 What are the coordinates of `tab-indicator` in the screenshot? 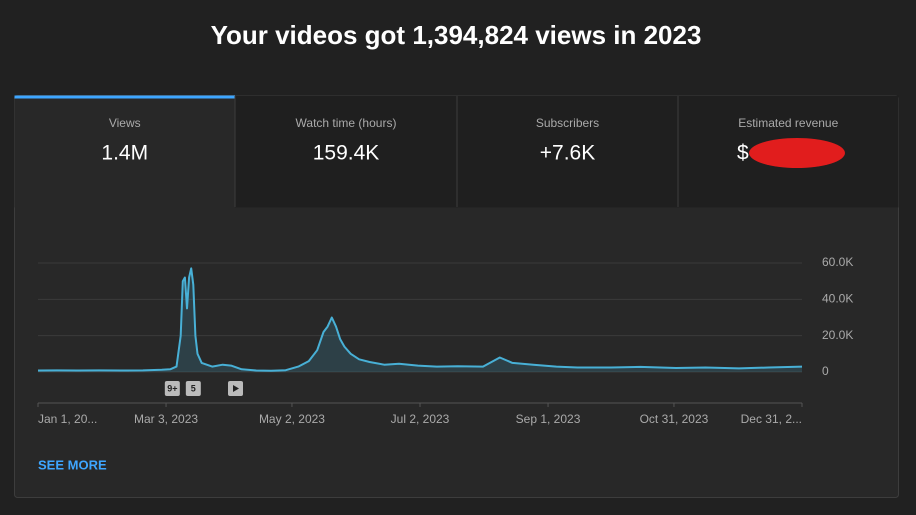 It's located at (124, 97).